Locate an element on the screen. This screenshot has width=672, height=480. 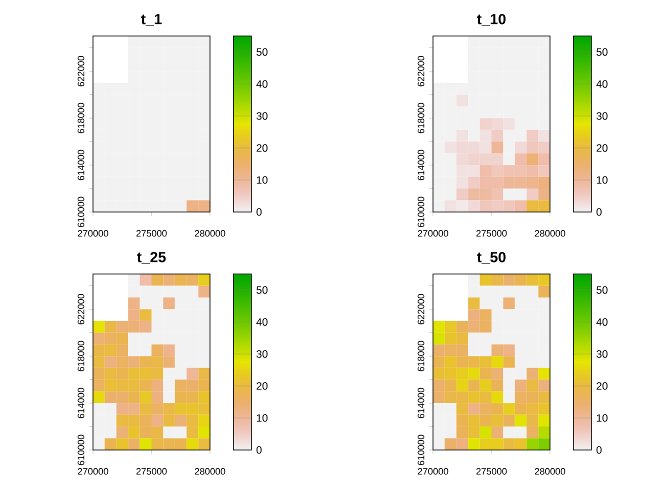
chart-title: t_50 is located at coordinates (491, 258).